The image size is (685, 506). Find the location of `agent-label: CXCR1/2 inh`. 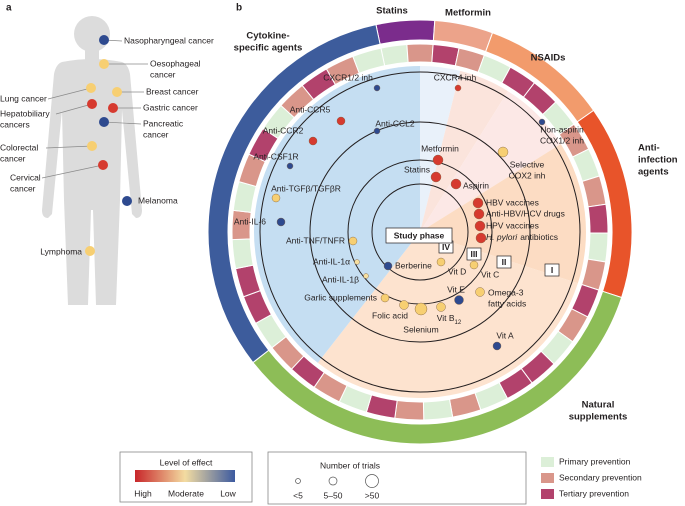

agent-label: CXCR1/2 inh is located at coordinates (348, 77).